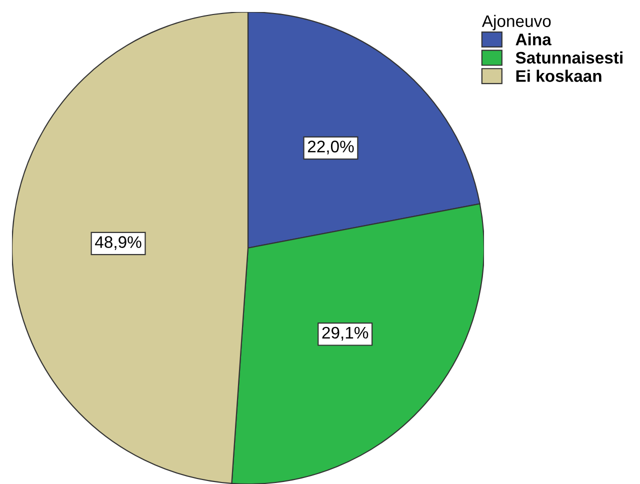 Image resolution: width=640 pixels, height=484 pixels. What do you see at coordinates (569, 57) in the screenshot?
I see `legend-label: Satunnaisesti` at bounding box center [569, 57].